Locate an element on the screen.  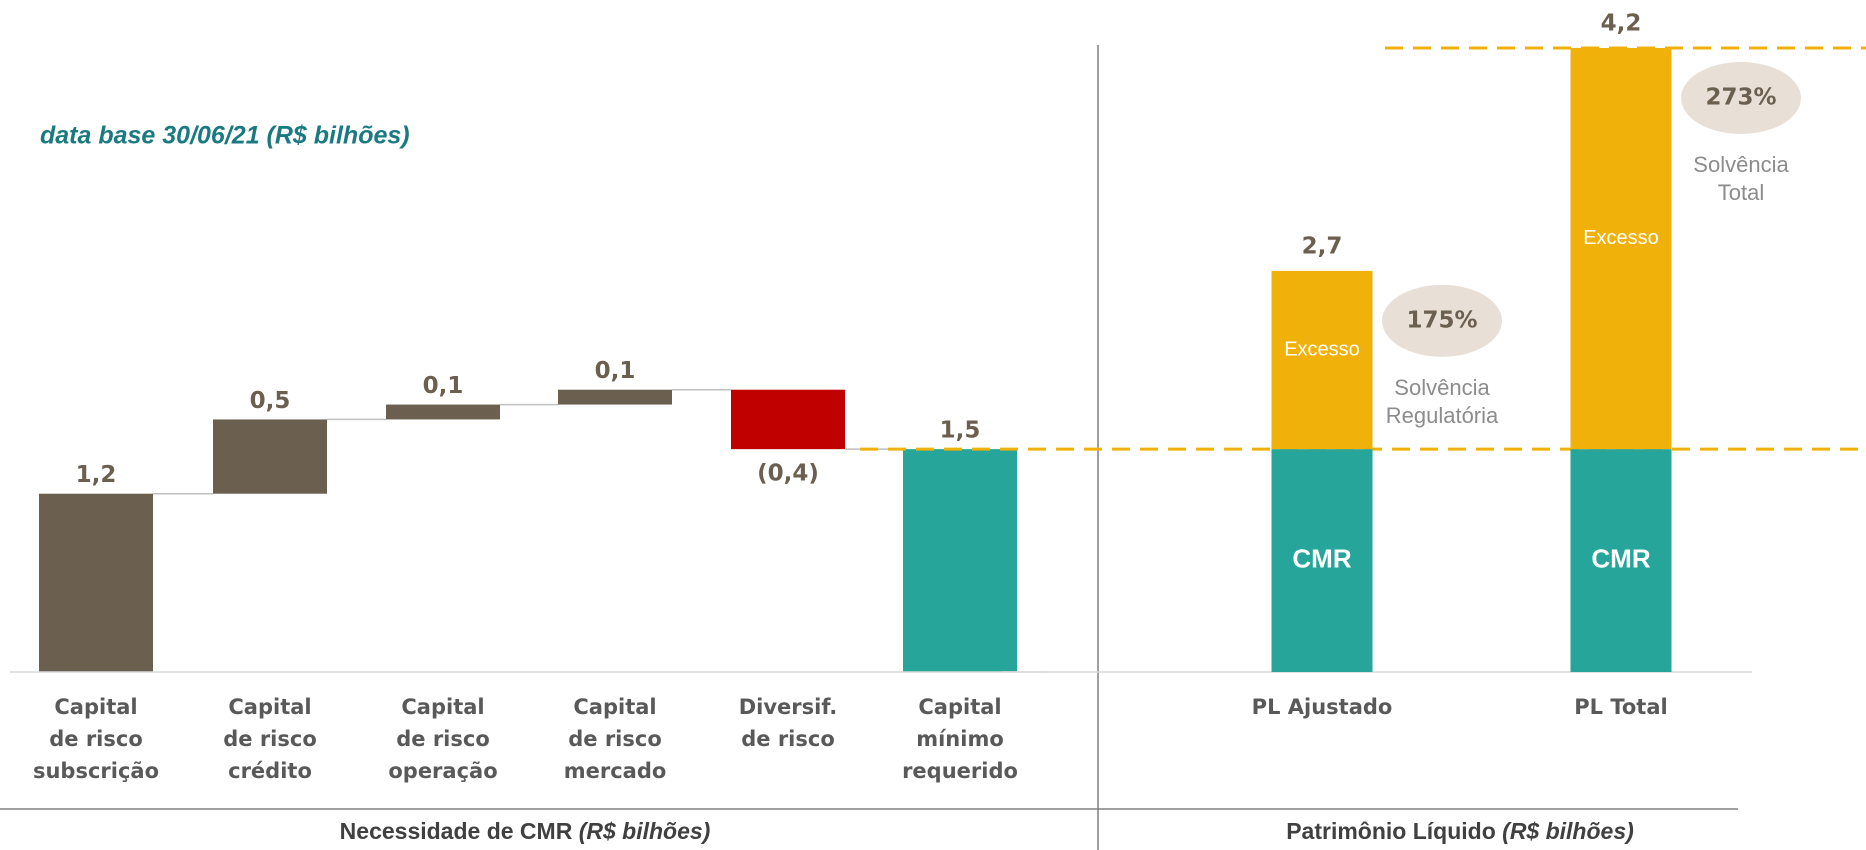
annotation-text: Solvência Total is located at coordinates (1741, 178).